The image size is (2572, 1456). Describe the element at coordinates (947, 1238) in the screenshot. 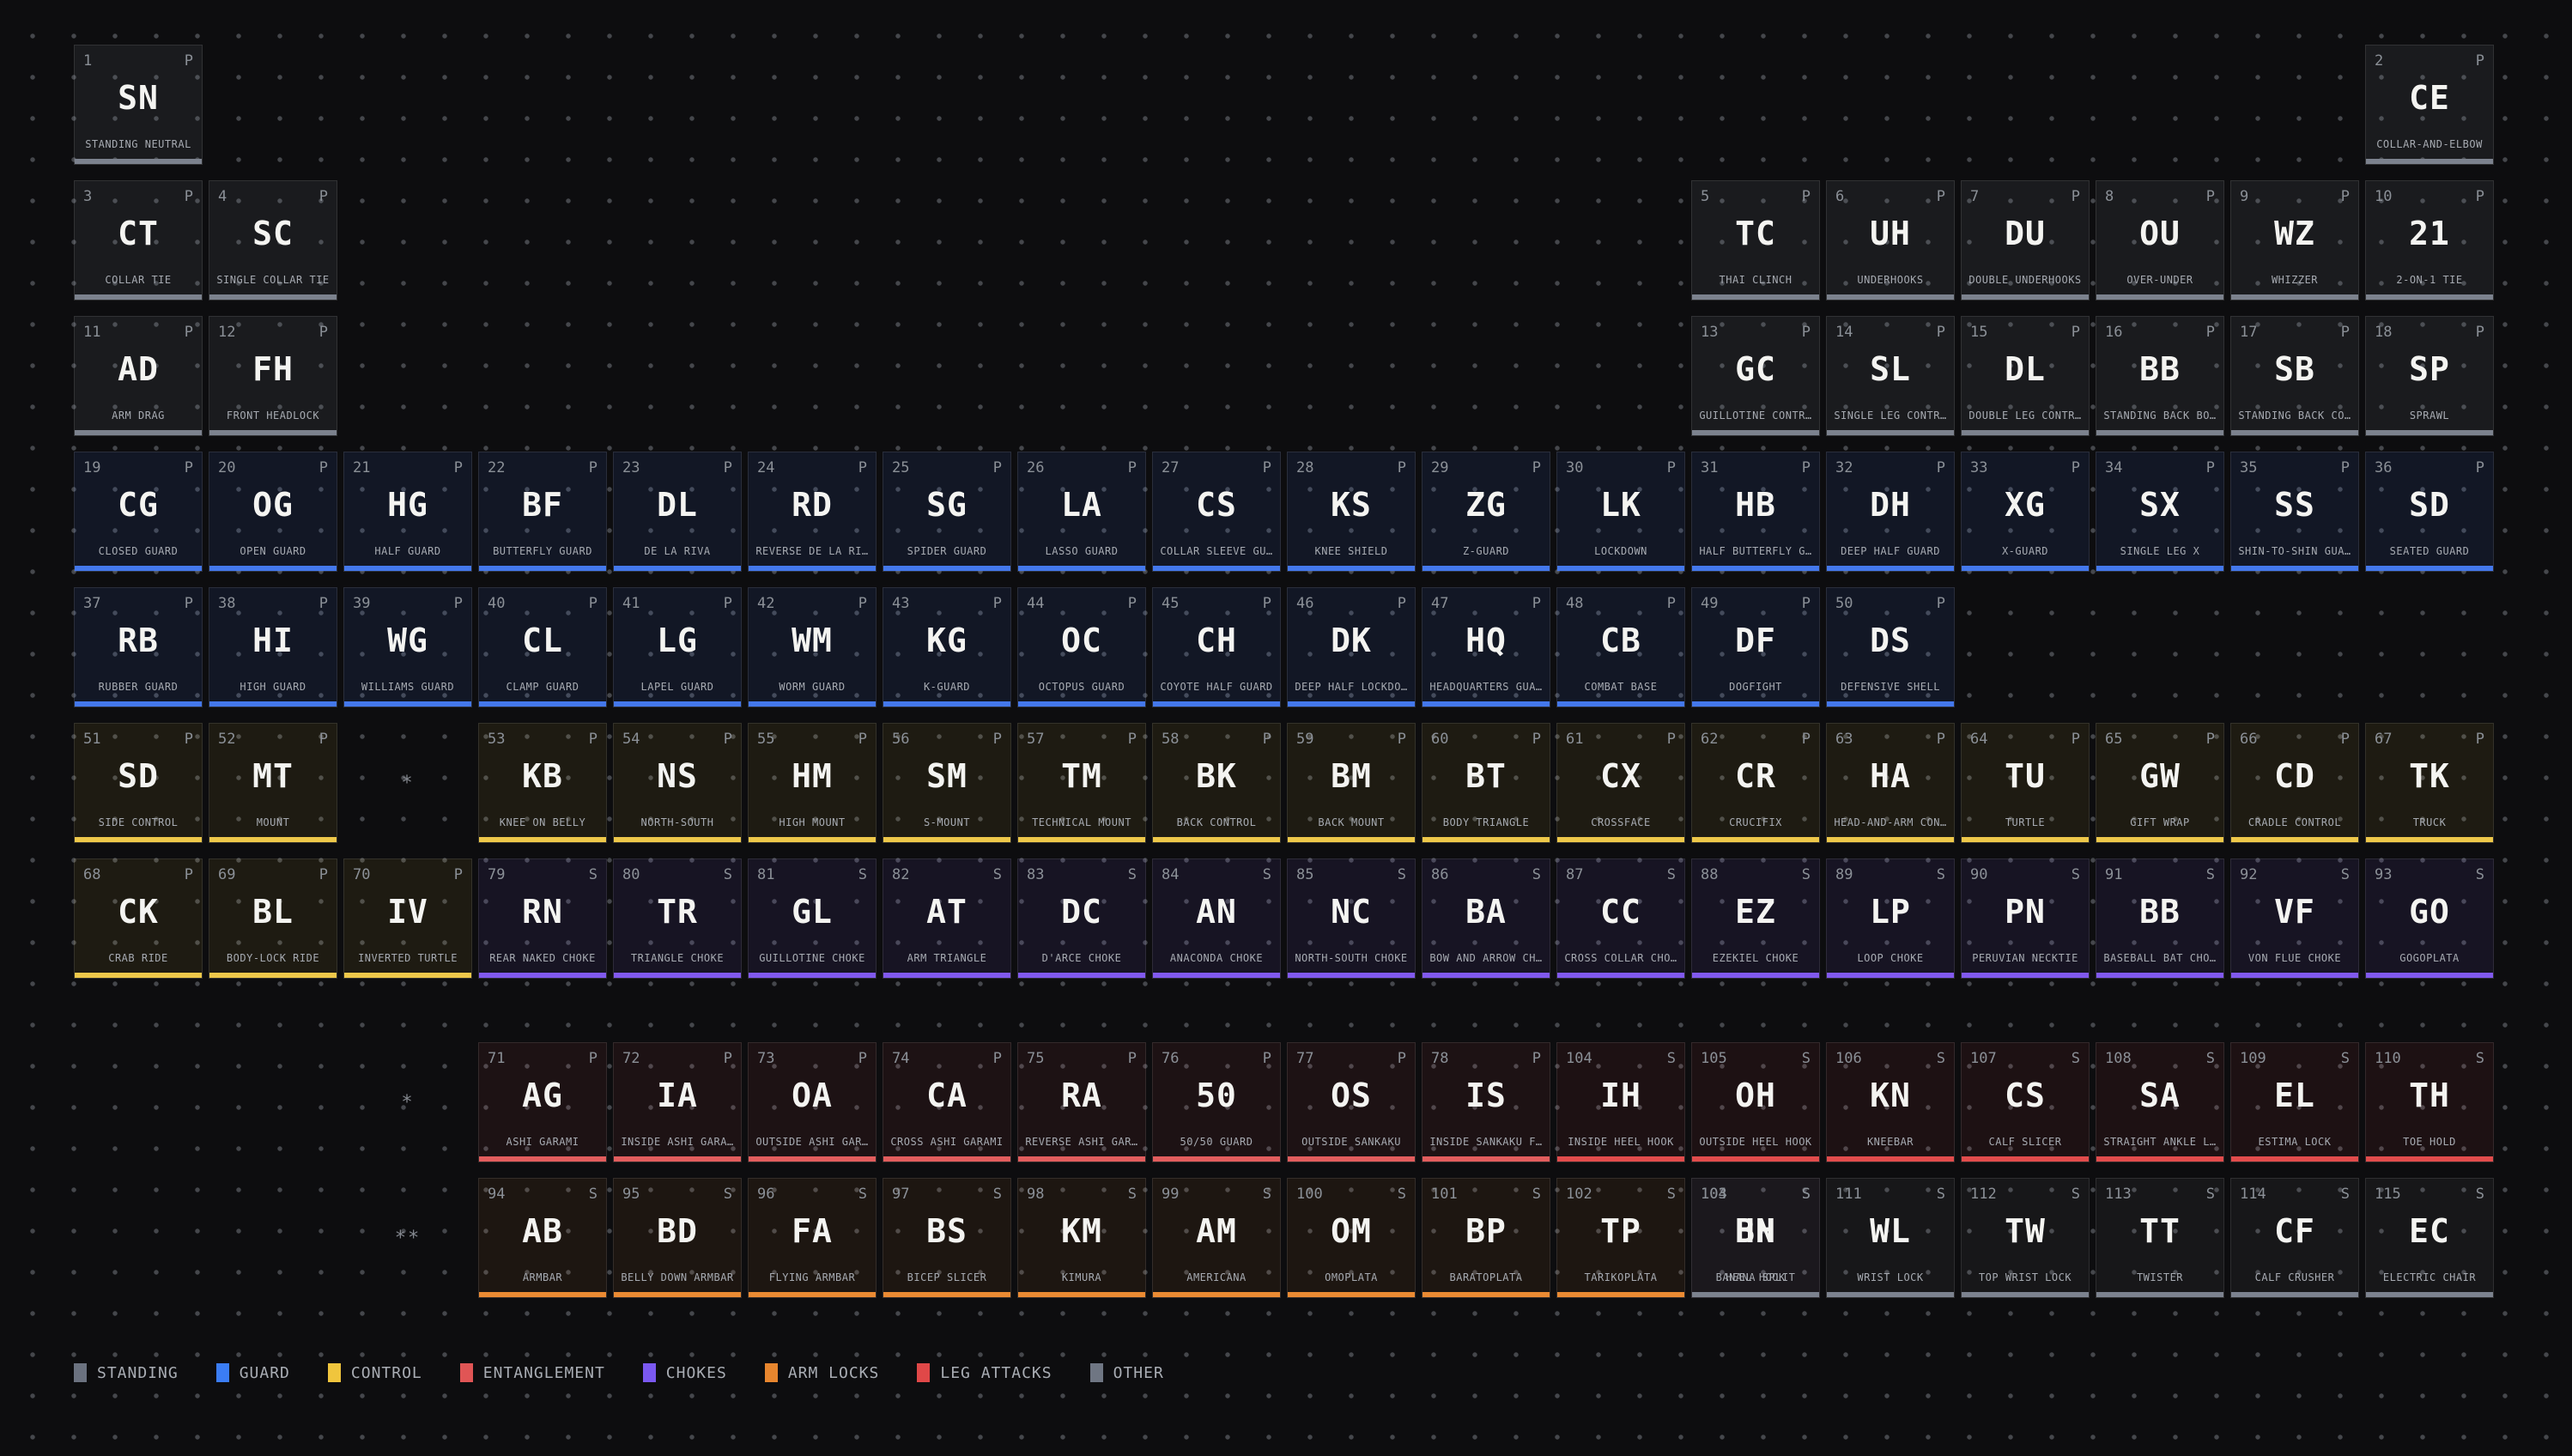

I see `tile-97-bs: 97 S BS BICEP SLICER` at that location.